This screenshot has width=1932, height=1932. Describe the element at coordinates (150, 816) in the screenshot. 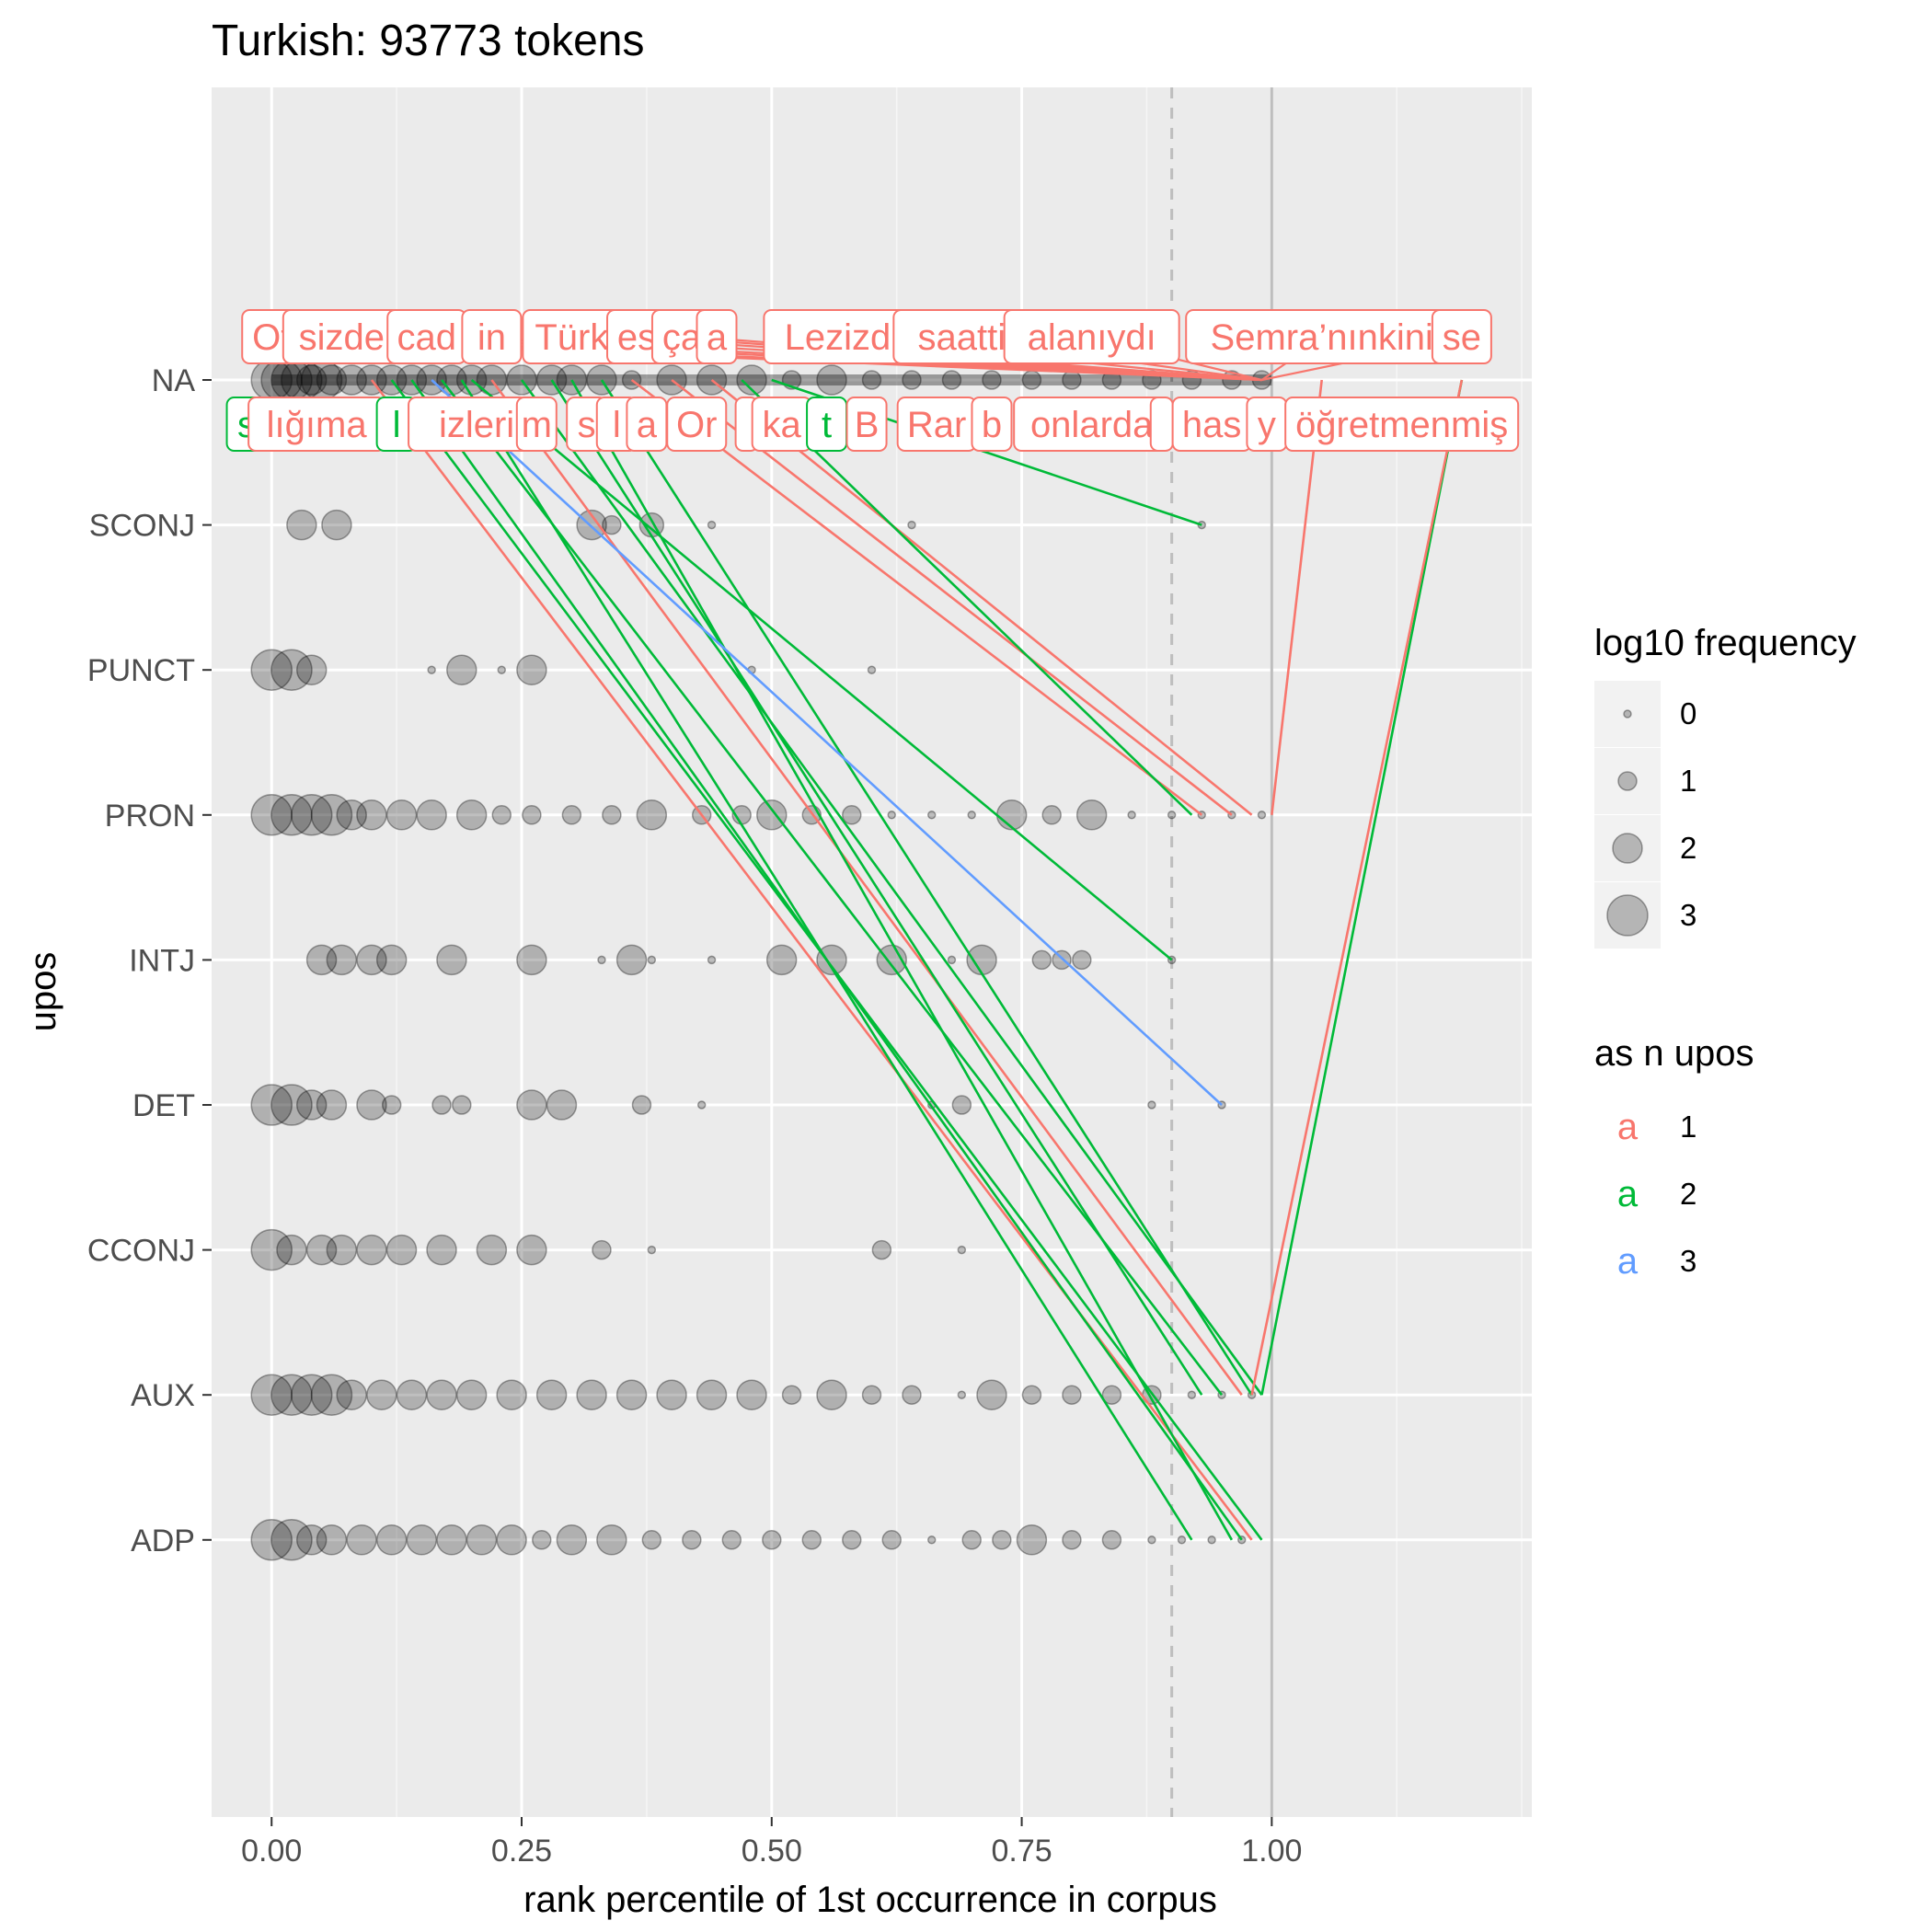

I see `y-tick-label: PRON` at that location.